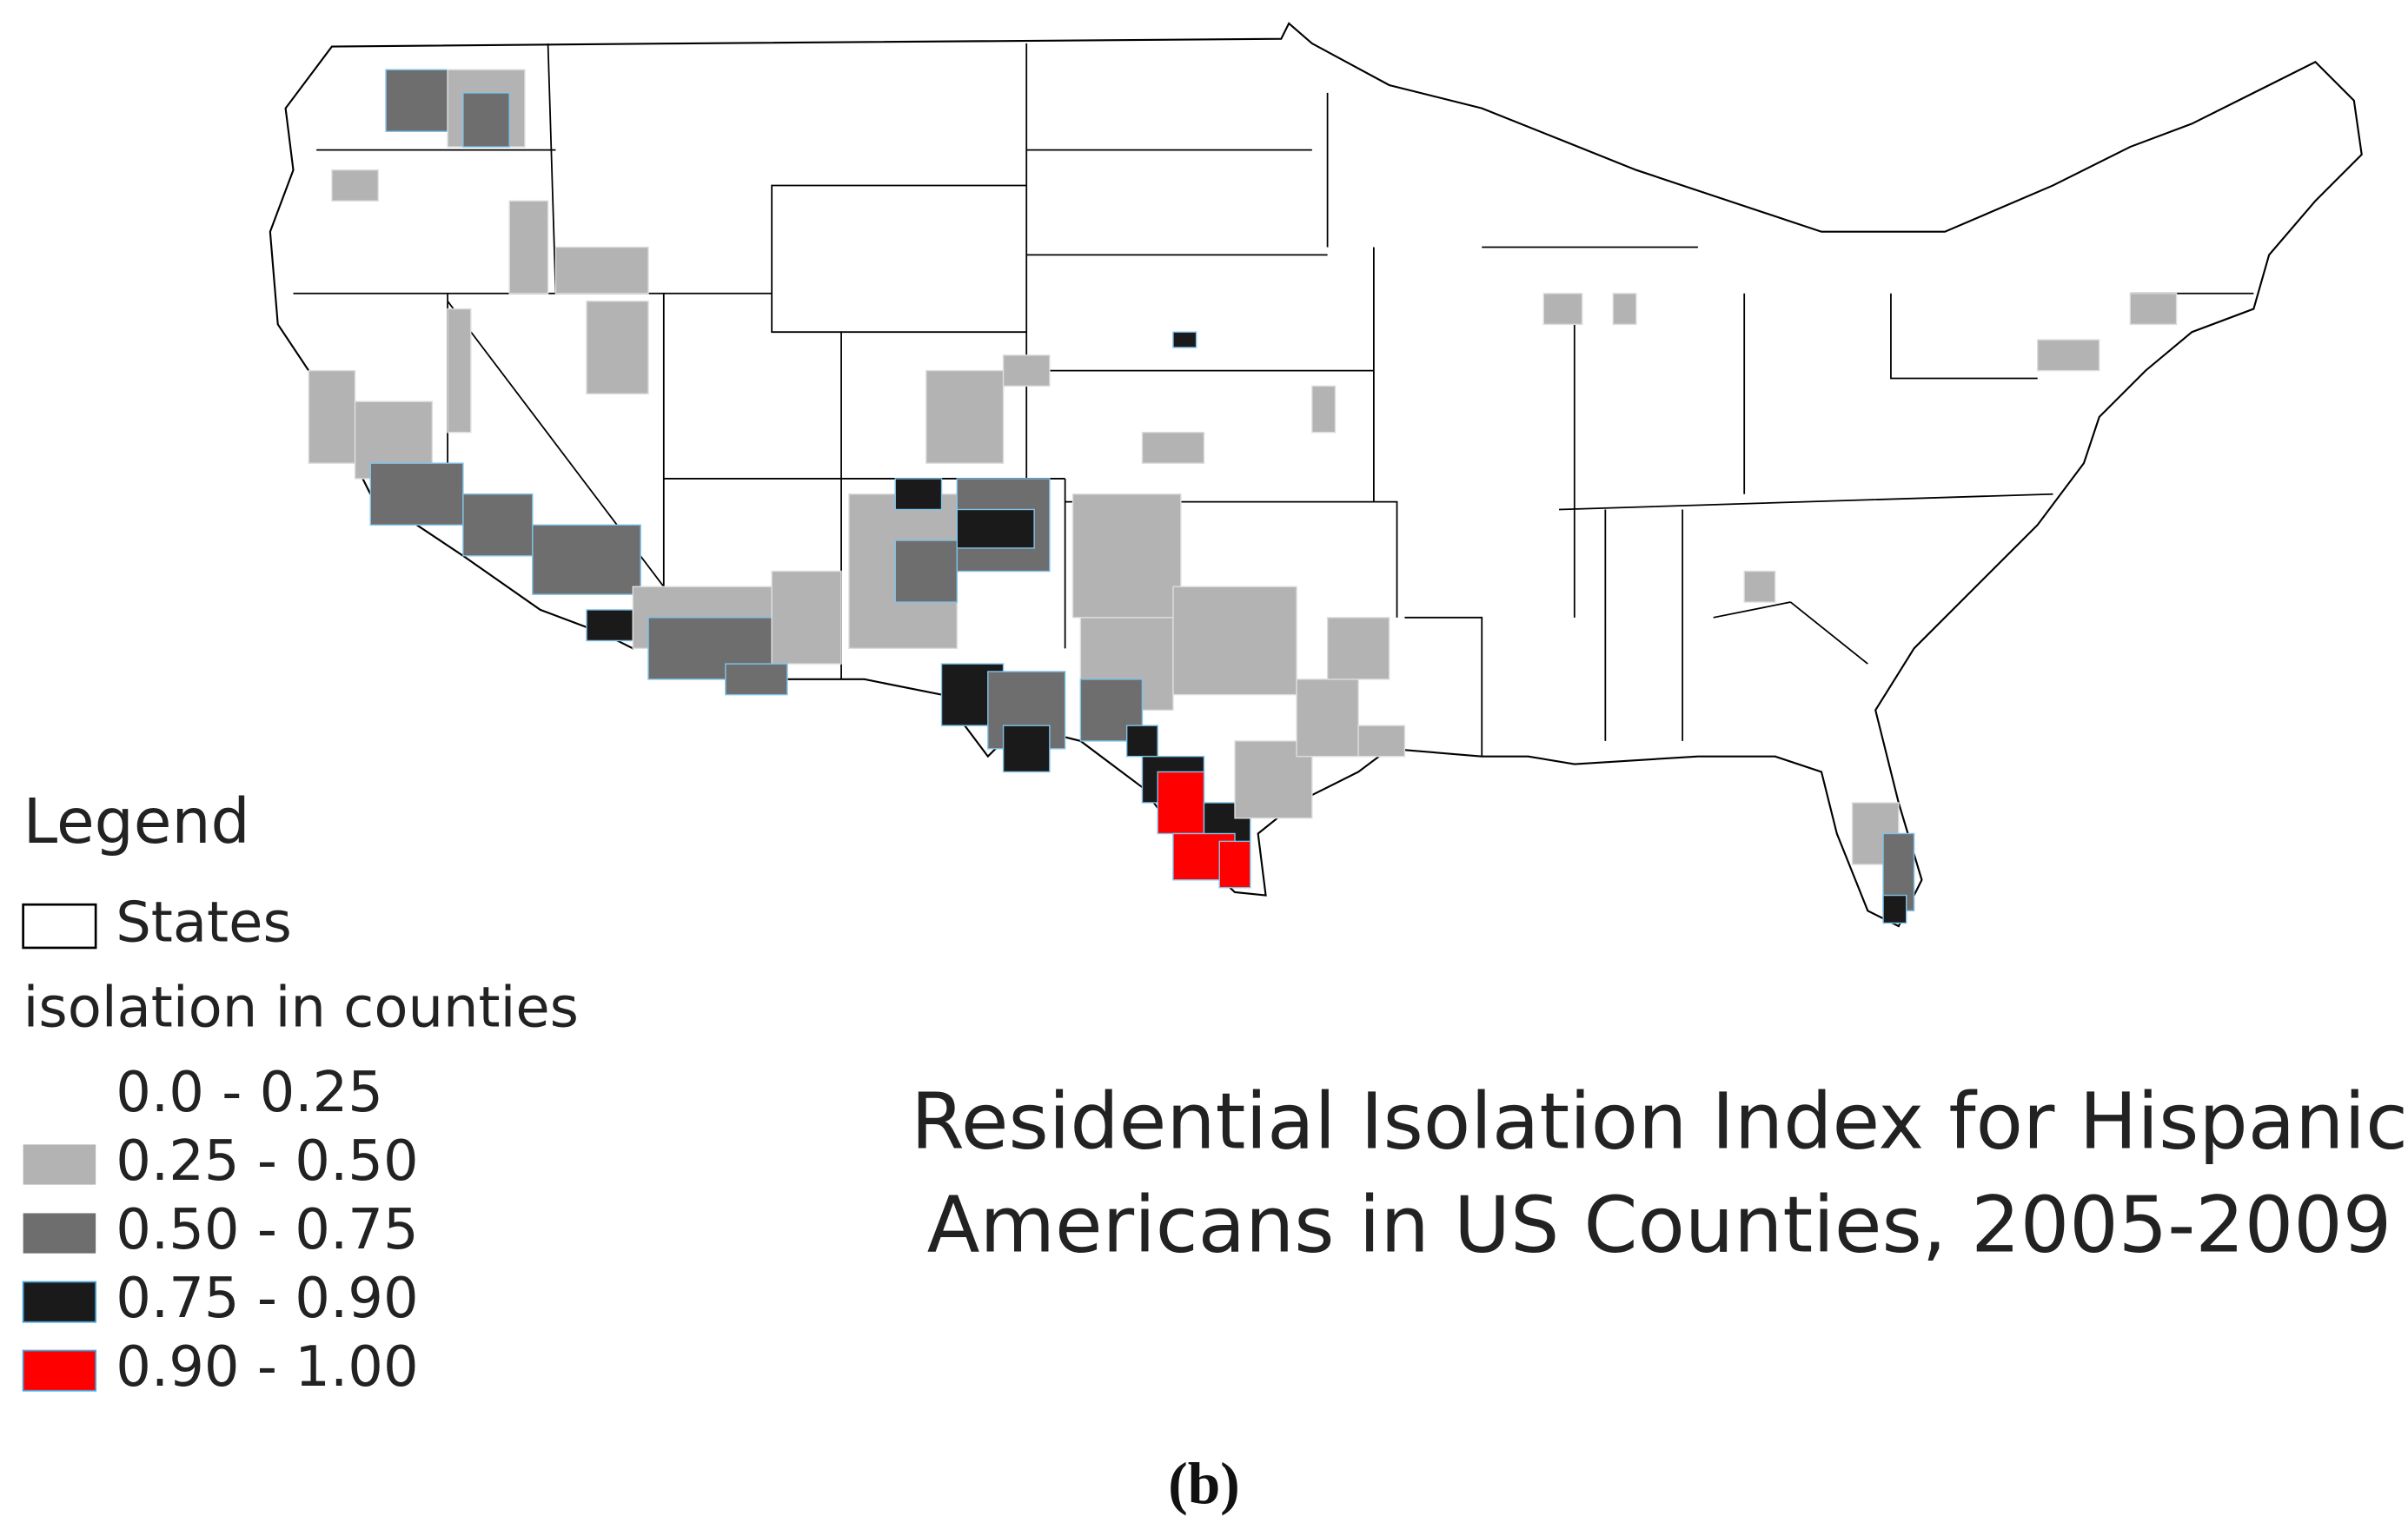 The image size is (2408, 1536). Describe the element at coordinates (136, 821) in the screenshot. I see `legend-title: Legend` at that location.